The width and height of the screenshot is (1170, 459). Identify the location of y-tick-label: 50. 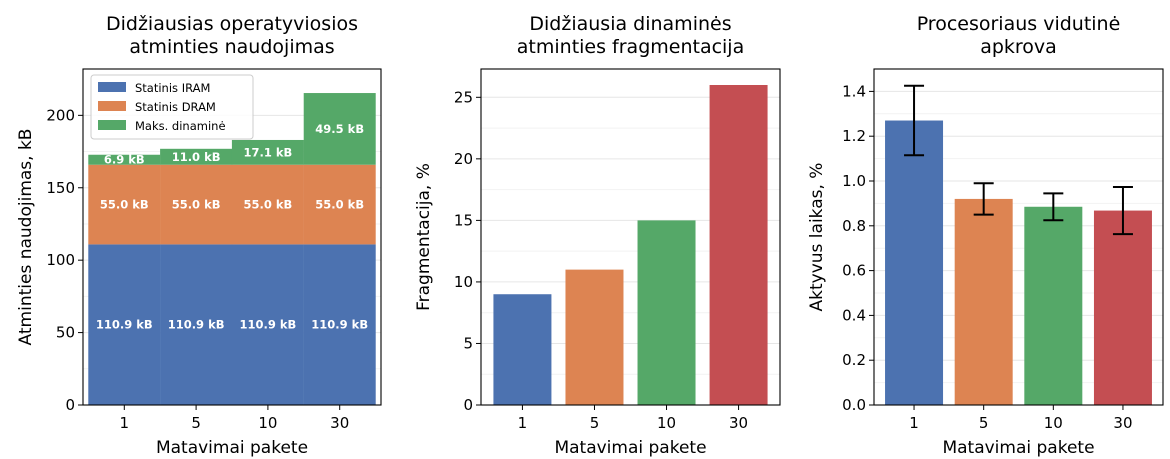
(65, 333).